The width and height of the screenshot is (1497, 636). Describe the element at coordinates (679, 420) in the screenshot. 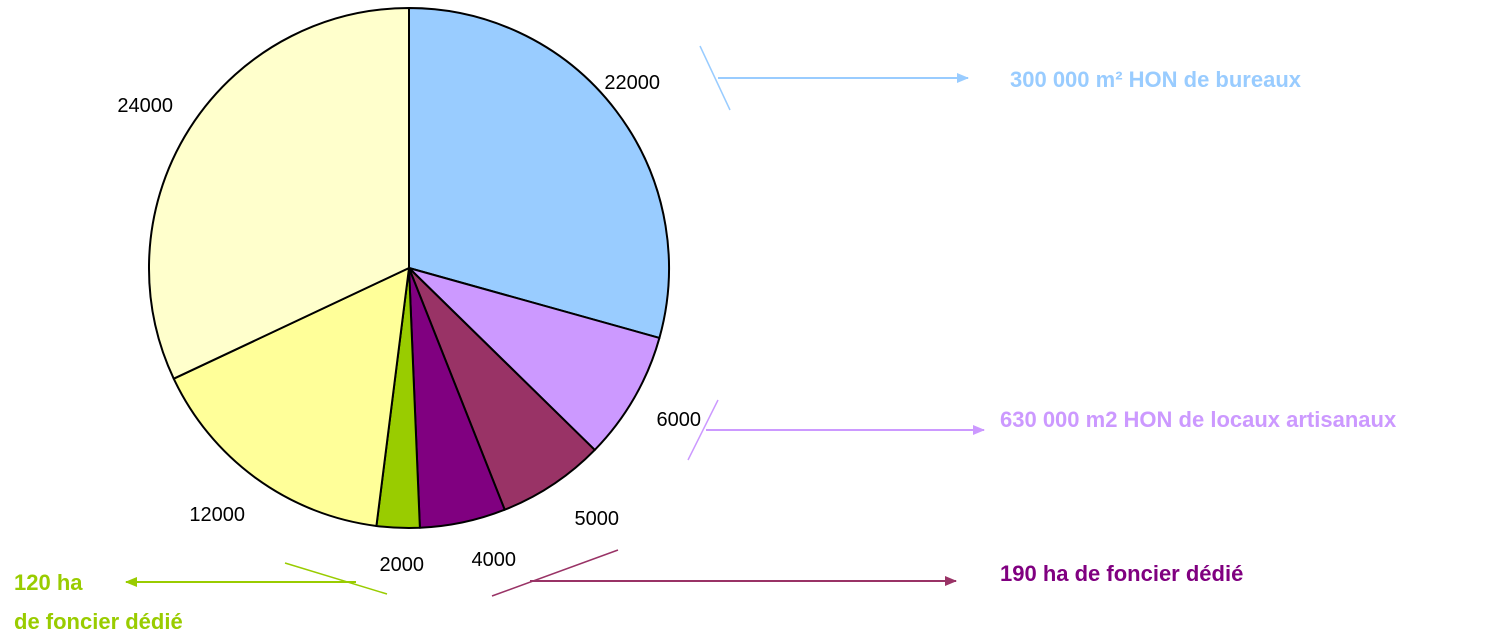

I see `slice-label-6000: 6000` at that location.